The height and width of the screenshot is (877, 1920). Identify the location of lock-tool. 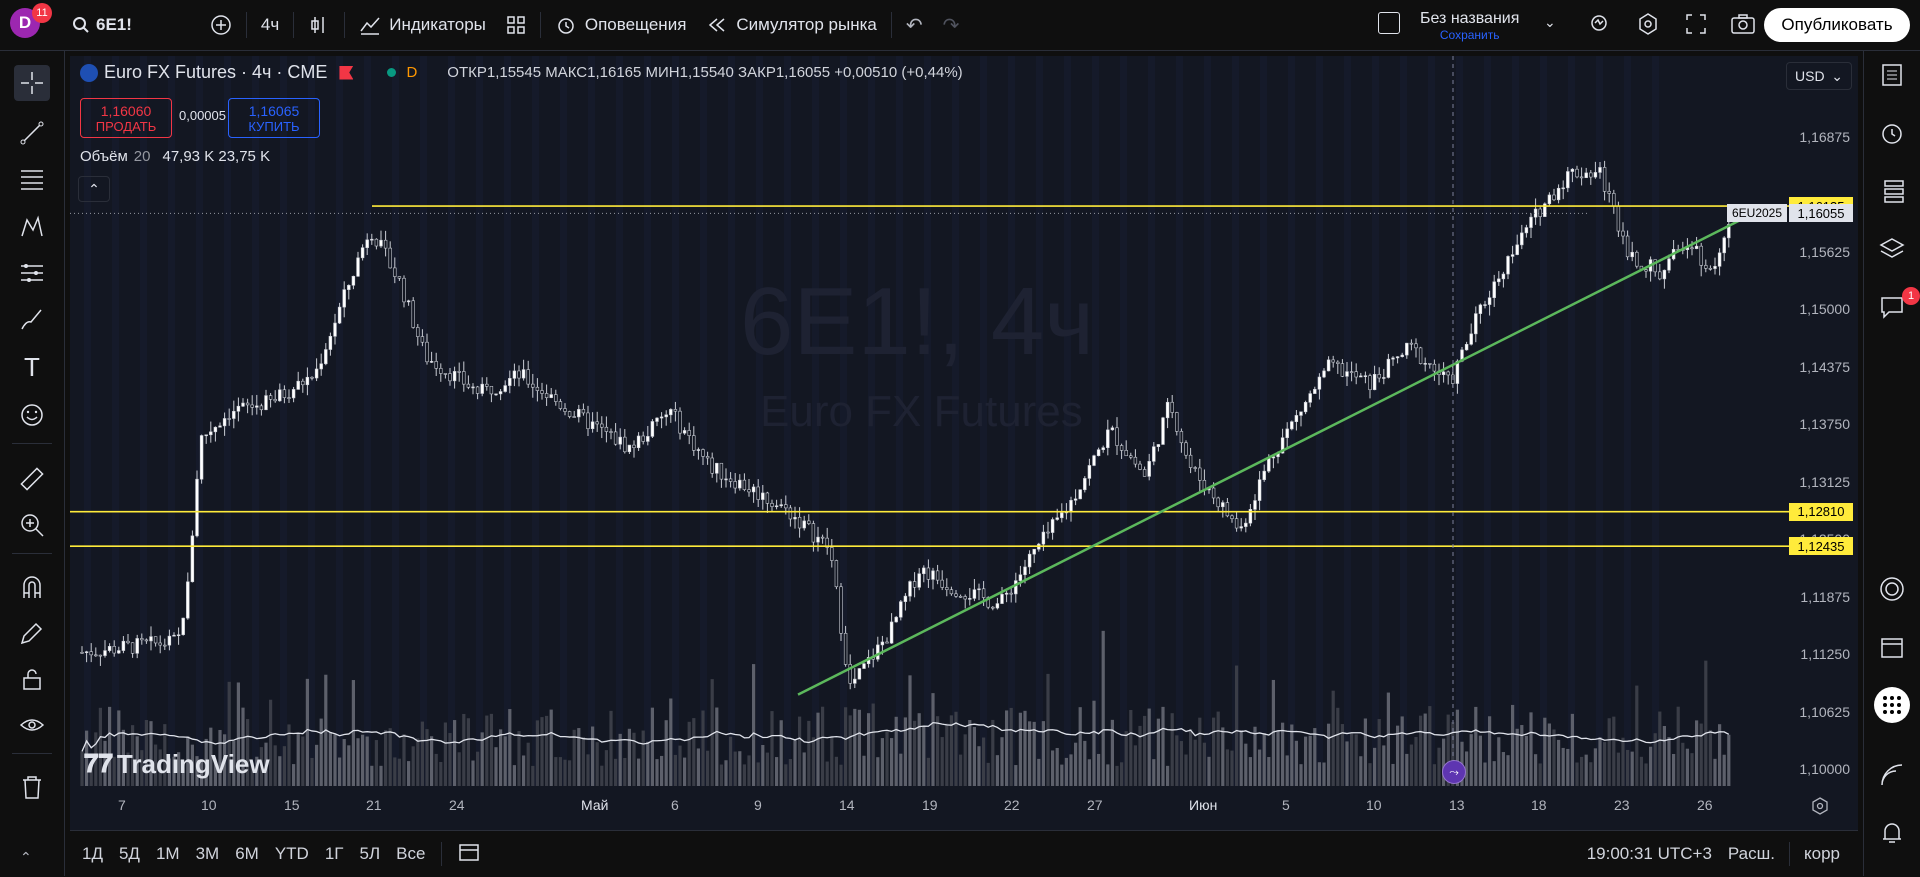
(32, 679).